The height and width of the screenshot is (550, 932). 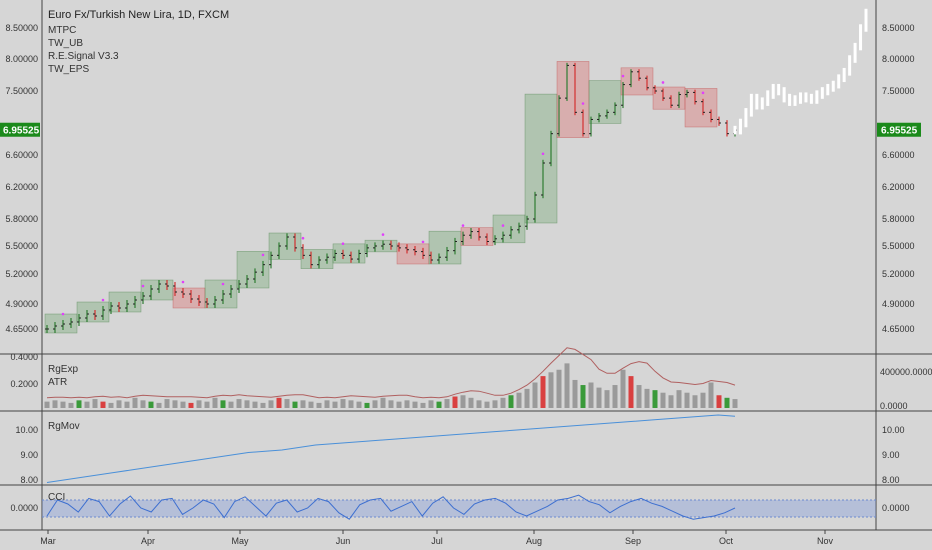 What do you see at coordinates (240, 541) in the screenshot?
I see `month-label: May` at bounding box center [240, 541].